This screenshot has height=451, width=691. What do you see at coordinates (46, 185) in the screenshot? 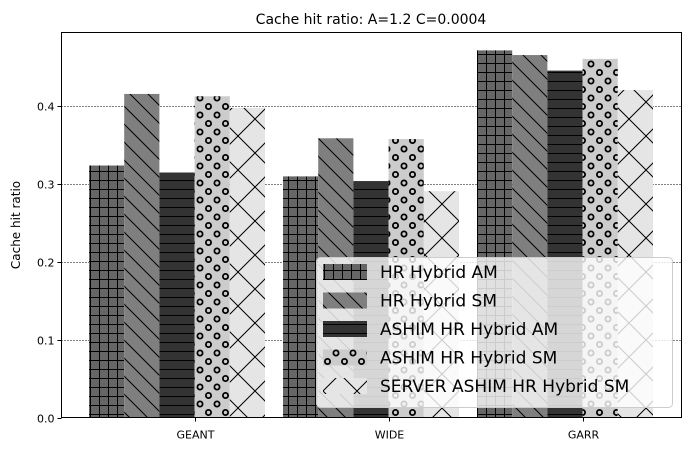
I see `y-tick-label: 0.3` at bounding box center [46, 185].